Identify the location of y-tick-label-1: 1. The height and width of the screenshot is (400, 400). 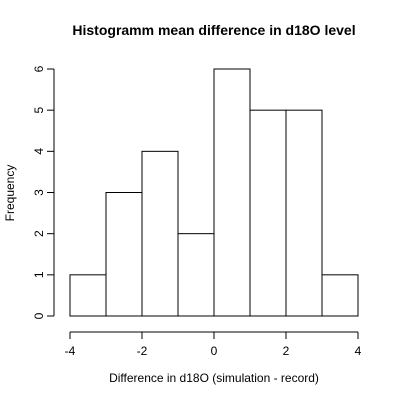
(39, 274).